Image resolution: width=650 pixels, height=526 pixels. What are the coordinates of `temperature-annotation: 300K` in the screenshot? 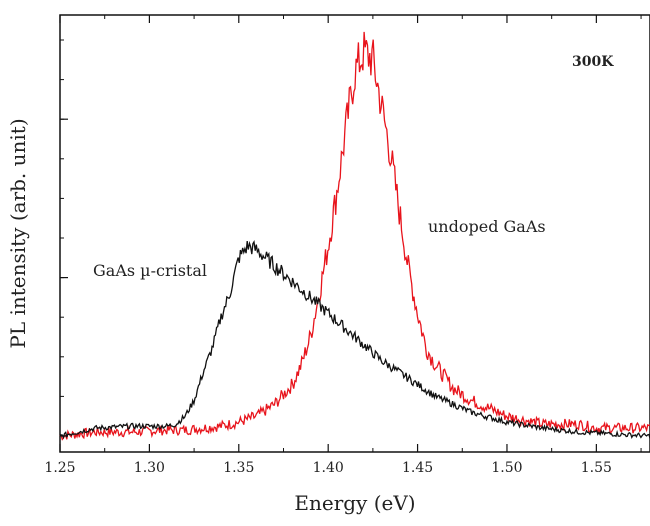 It's located at (593, 62).